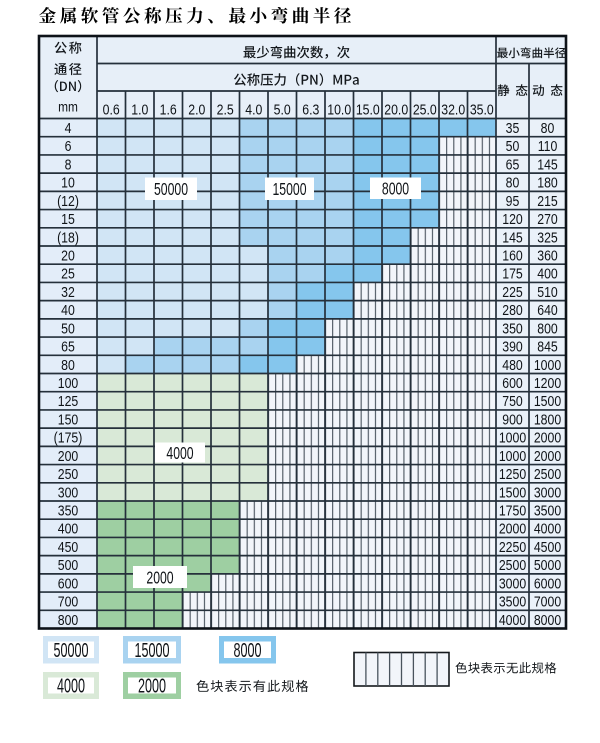 This screenshot has height=743, width=600. I want to click on svg-text: 10.0, so click(339, 110).